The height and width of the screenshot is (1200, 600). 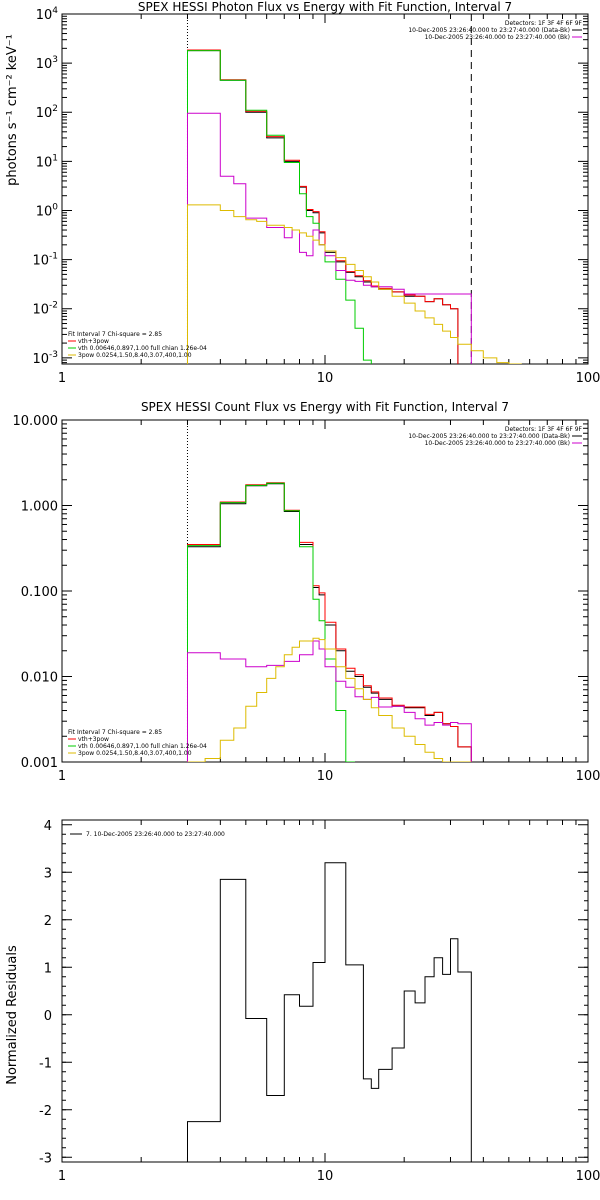 What do you see at coordinates (39, 678) in the screenshot?
I see `y-tick-label: 0.010` at bounding box center [39, 678].